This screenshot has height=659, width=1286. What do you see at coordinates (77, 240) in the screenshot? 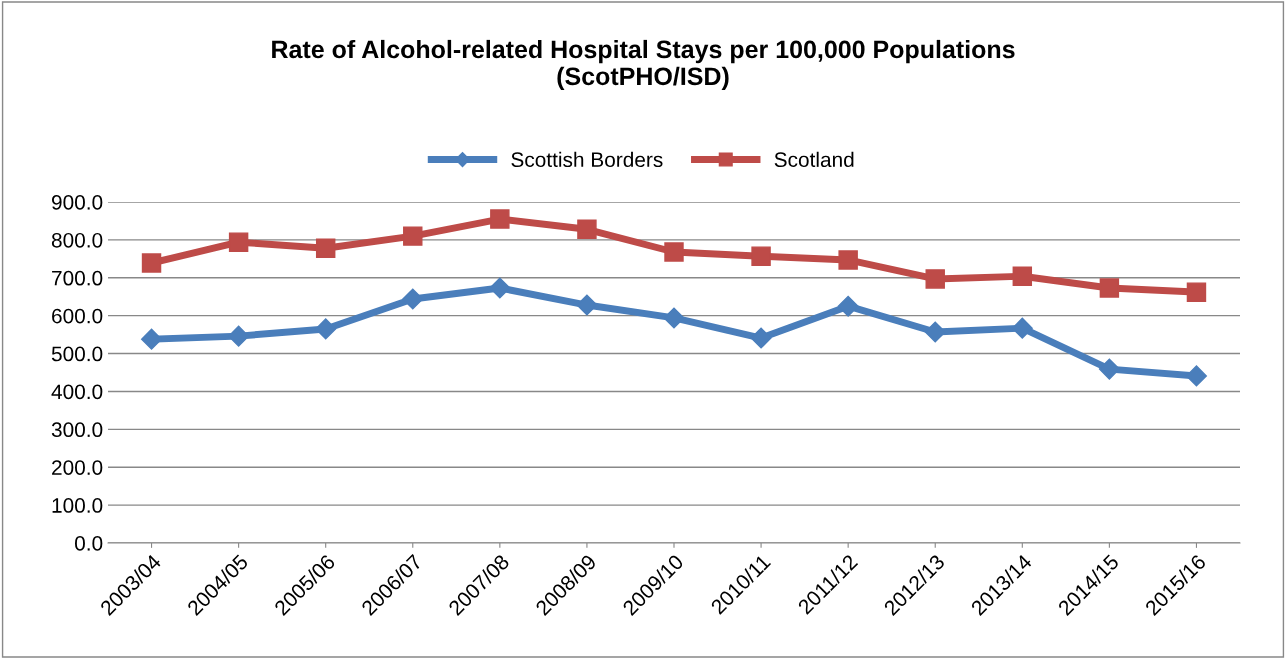
I see `y-tick-label: 800.0` at bounding box center [77, 240].